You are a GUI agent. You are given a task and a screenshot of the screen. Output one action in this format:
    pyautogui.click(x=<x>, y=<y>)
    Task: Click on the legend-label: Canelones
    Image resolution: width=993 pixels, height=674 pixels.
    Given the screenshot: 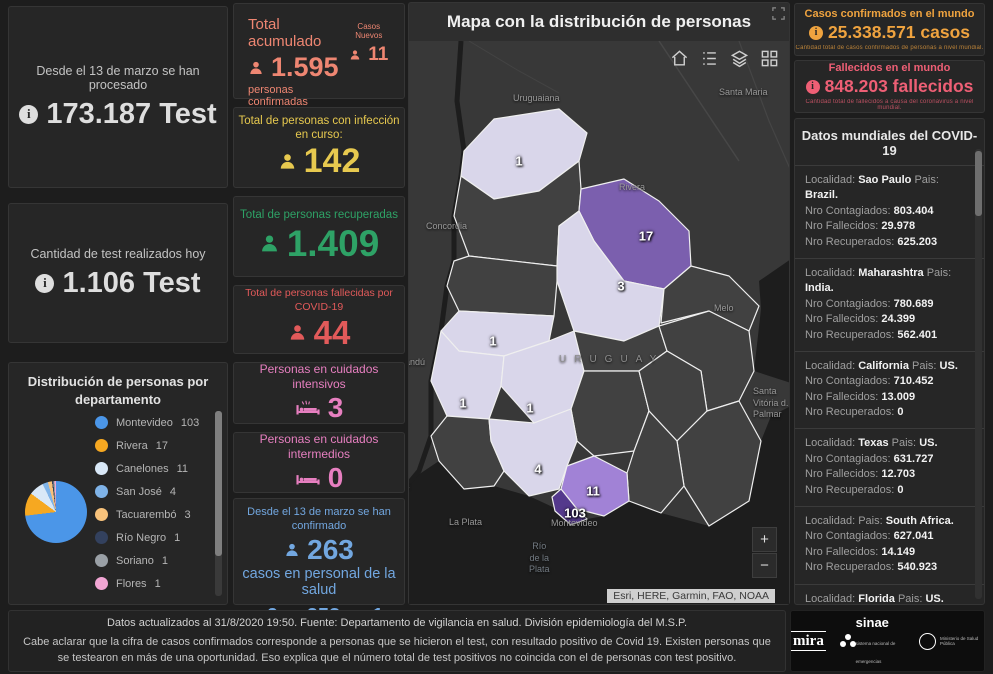 What is the action you would take?
    pyautogui.click(x=142, y=468)
    